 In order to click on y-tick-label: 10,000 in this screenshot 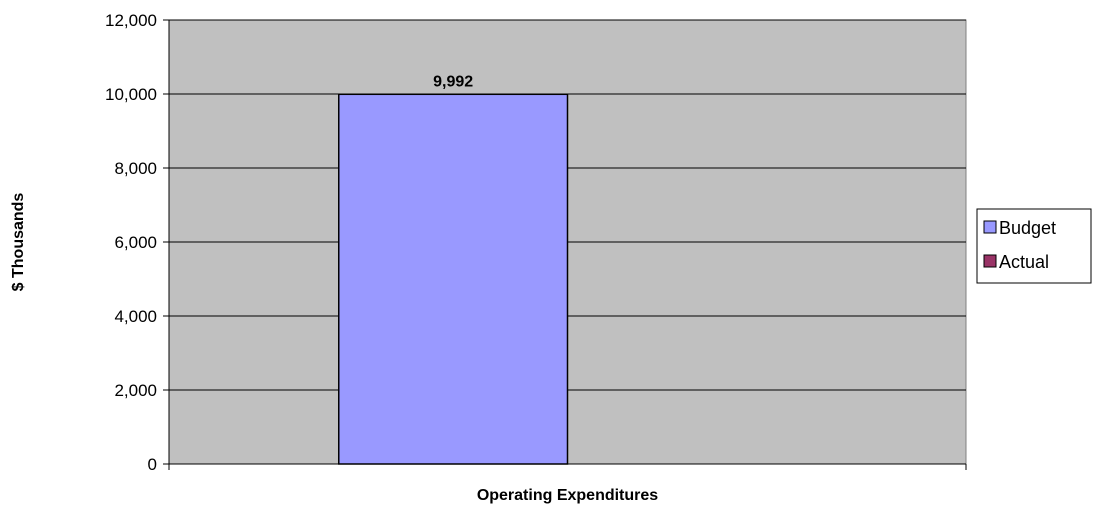, I will do `click(131, 94)`.